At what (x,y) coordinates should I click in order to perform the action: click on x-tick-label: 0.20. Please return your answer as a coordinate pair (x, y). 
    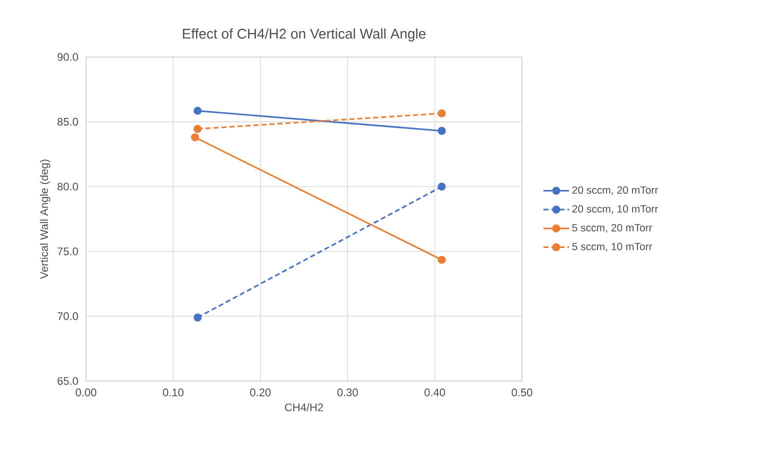
    Looking at the image, I should click on (260, 392).